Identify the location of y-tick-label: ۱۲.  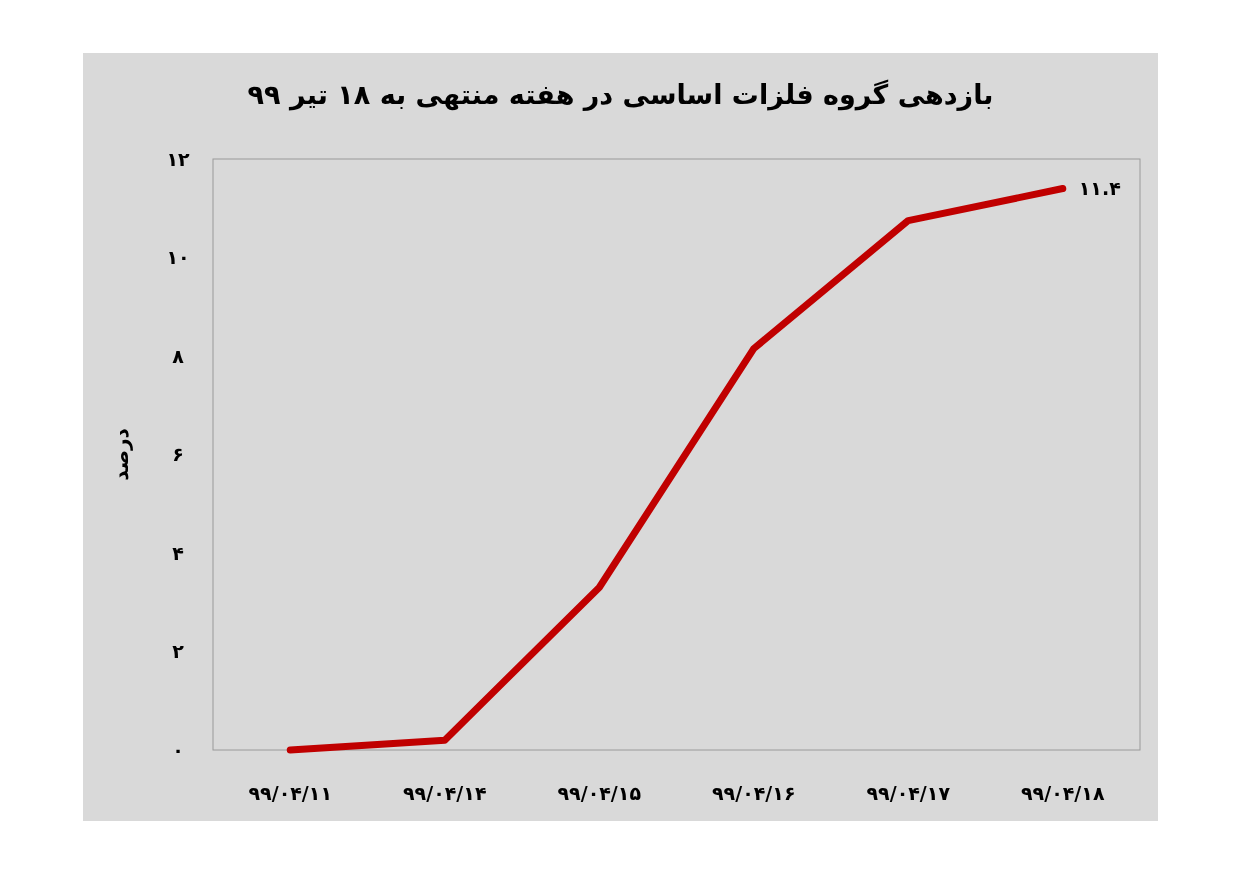
(178, 158).